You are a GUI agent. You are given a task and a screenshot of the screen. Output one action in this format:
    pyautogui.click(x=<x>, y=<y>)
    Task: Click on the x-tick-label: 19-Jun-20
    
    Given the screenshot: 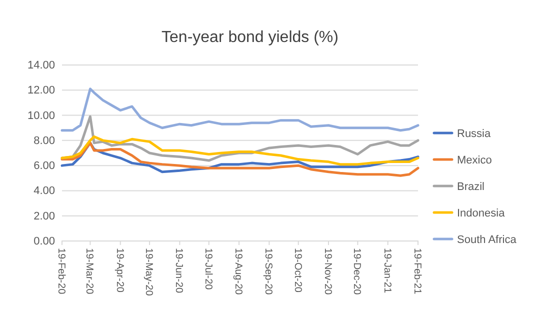 What is the action you would take?
    pyautogui.click(x=178, y=271)
    